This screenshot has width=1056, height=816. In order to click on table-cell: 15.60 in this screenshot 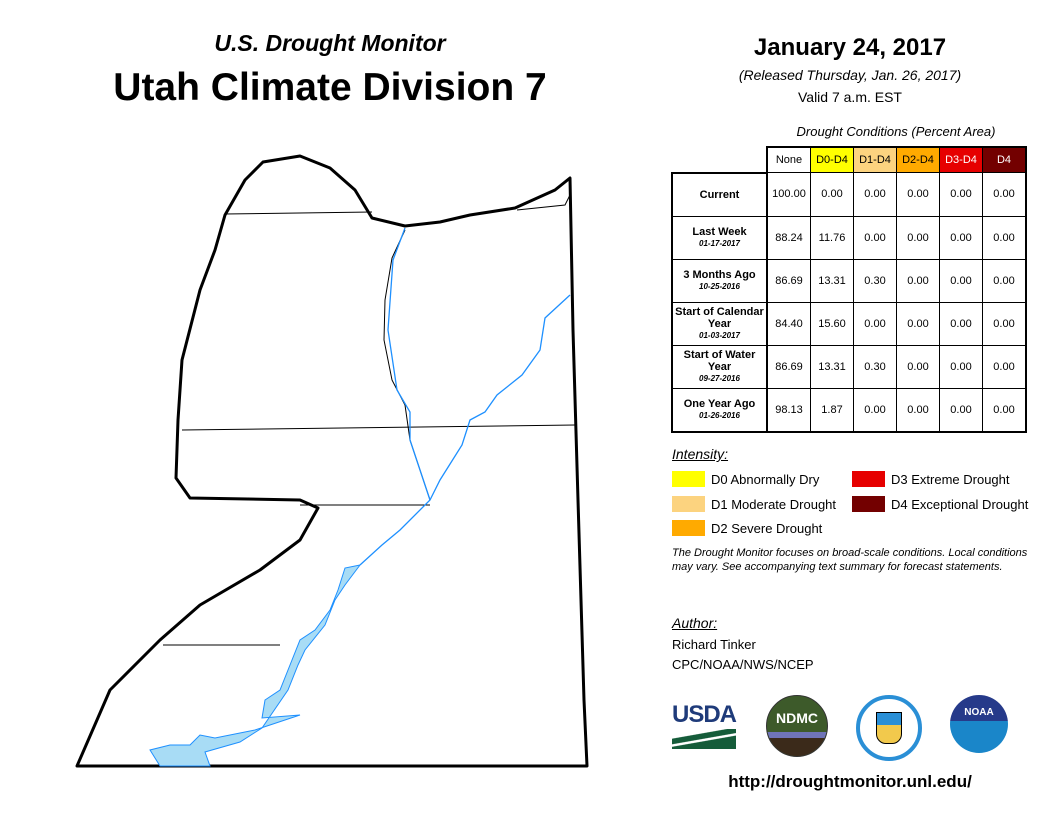, I will do `click(832, 323)`.